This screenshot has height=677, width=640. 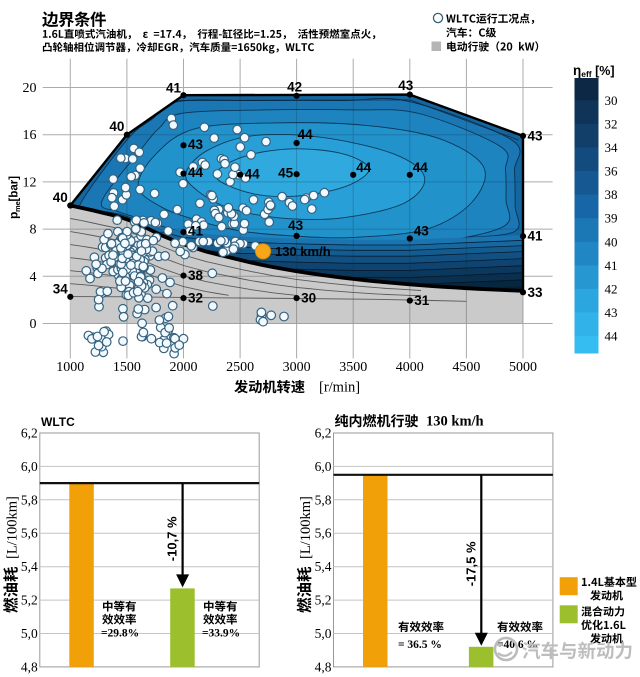 What do you see at coordinates (612, 171) in the screenshot?
I see `svg-text: 36` at bounding box center [612, 171].